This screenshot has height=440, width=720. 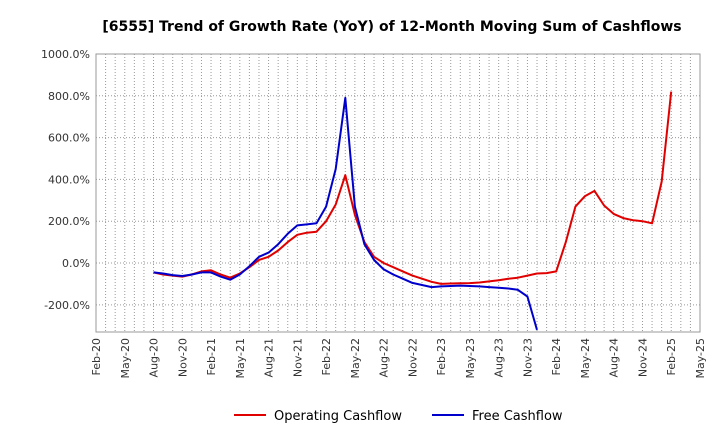 What do you see at coordinates (69, 96) in the screenshot?
I see `y-tick-label: 800.0%` at bounding box center [69, 96].